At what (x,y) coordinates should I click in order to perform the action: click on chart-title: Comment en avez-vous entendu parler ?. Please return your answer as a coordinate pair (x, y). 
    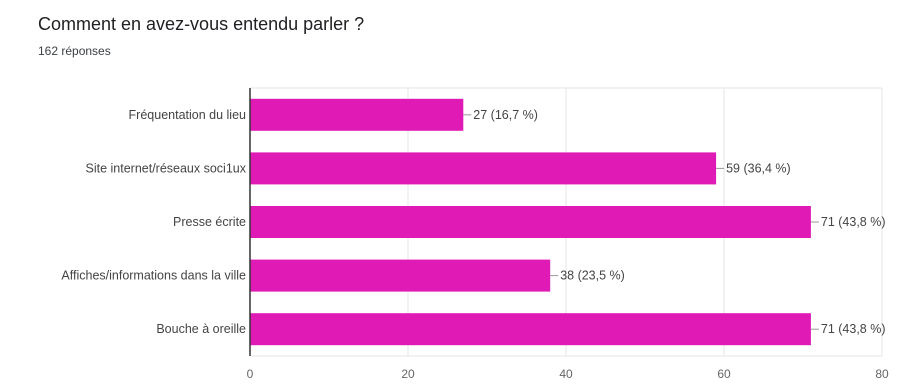
    Looking at the image, I should click on (201, 24).